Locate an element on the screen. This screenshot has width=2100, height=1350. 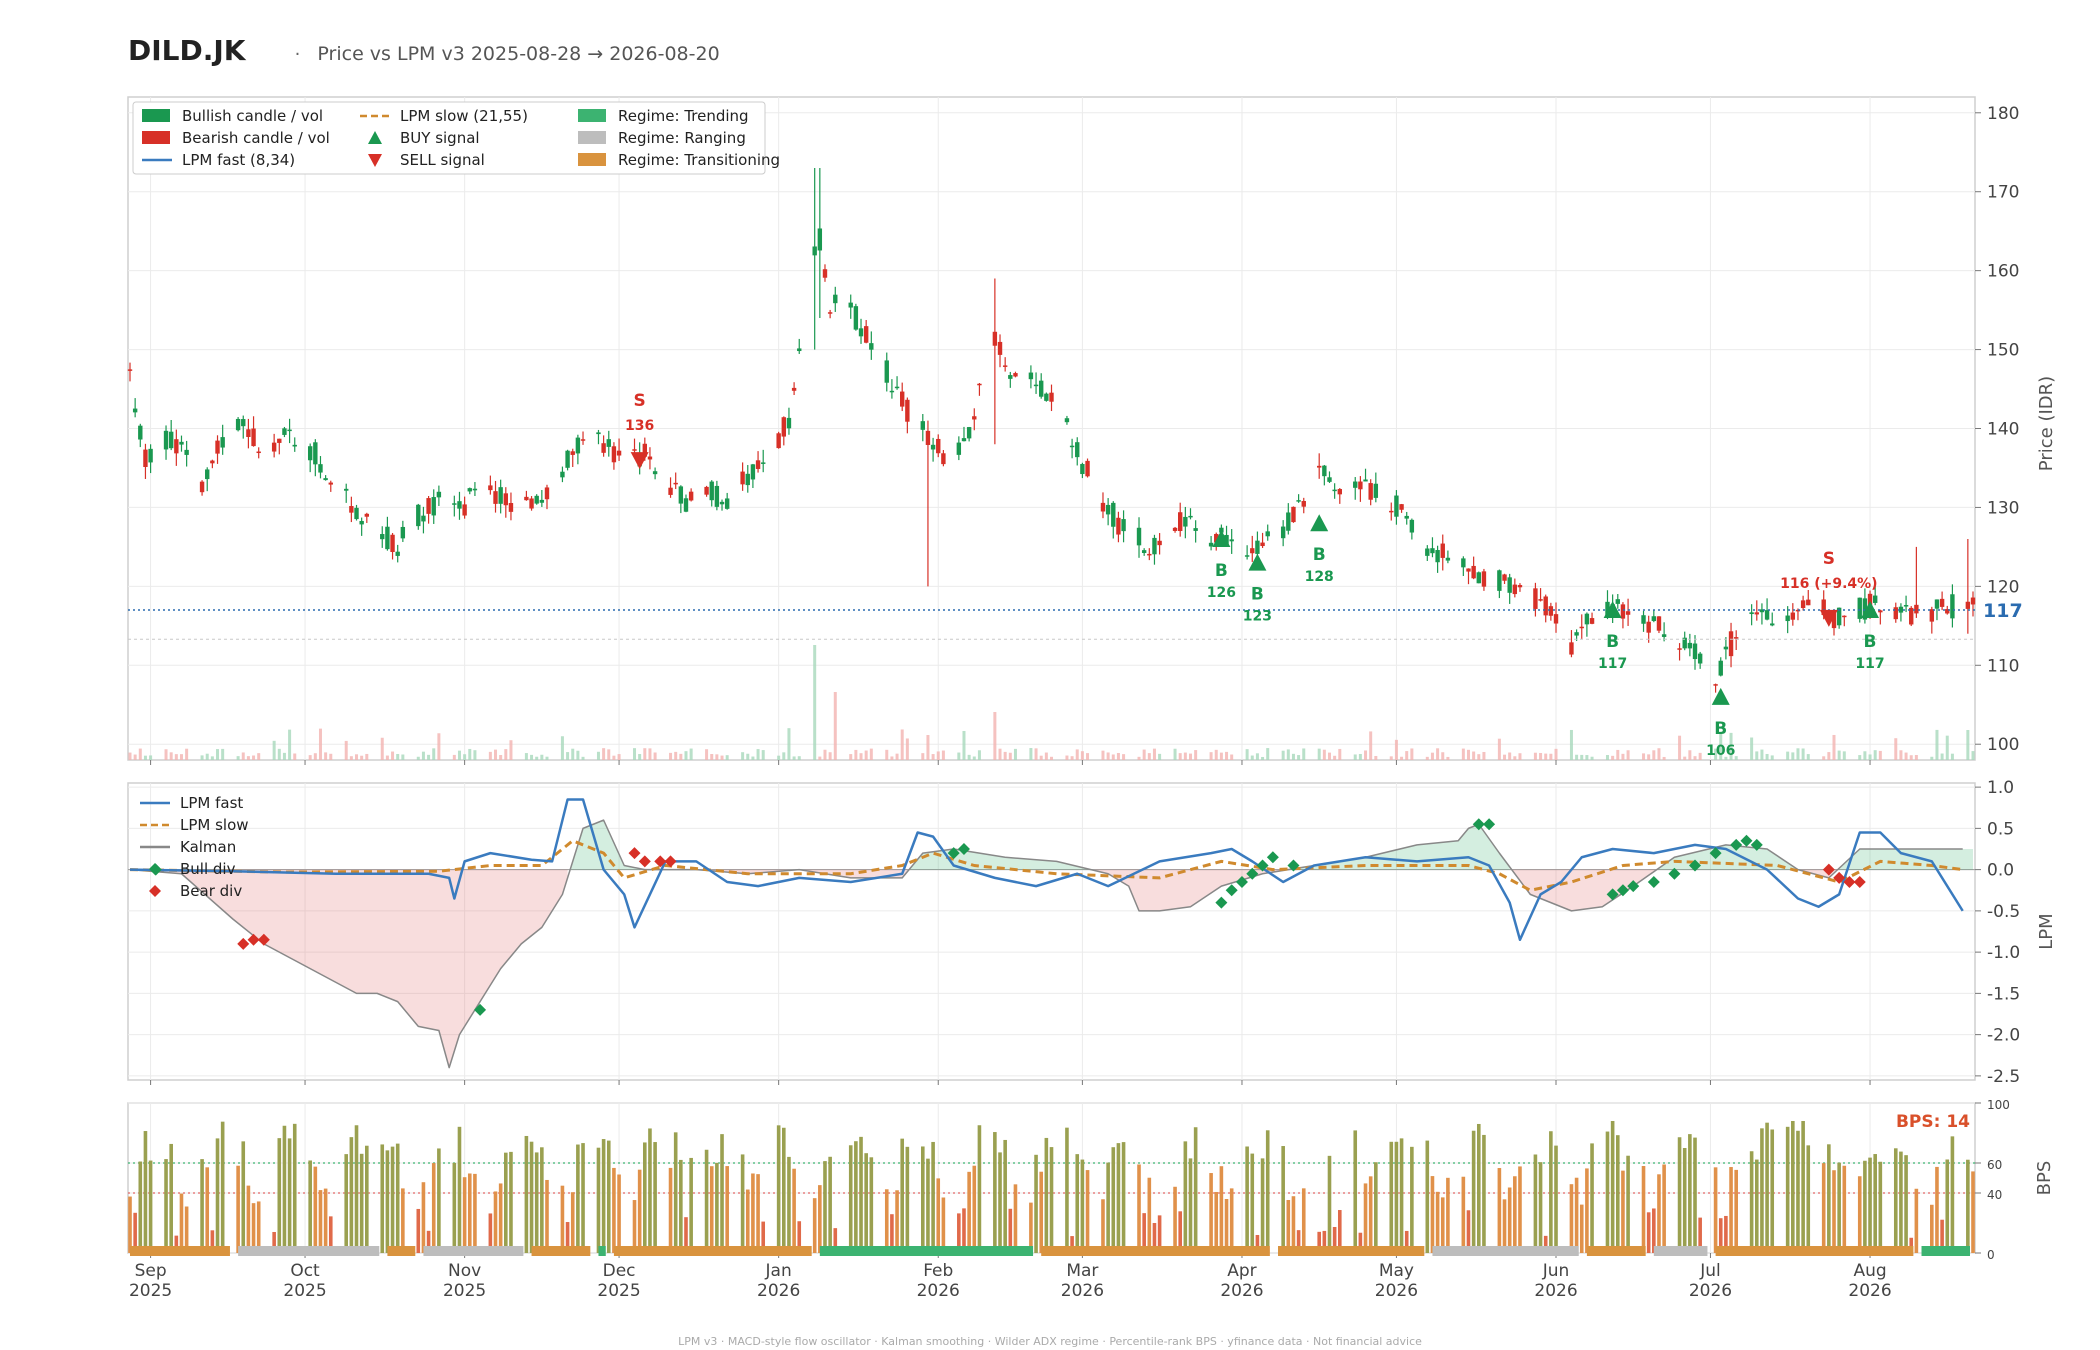
legend-label: LPM fast (8,34) is located at coordinates (238, 160).